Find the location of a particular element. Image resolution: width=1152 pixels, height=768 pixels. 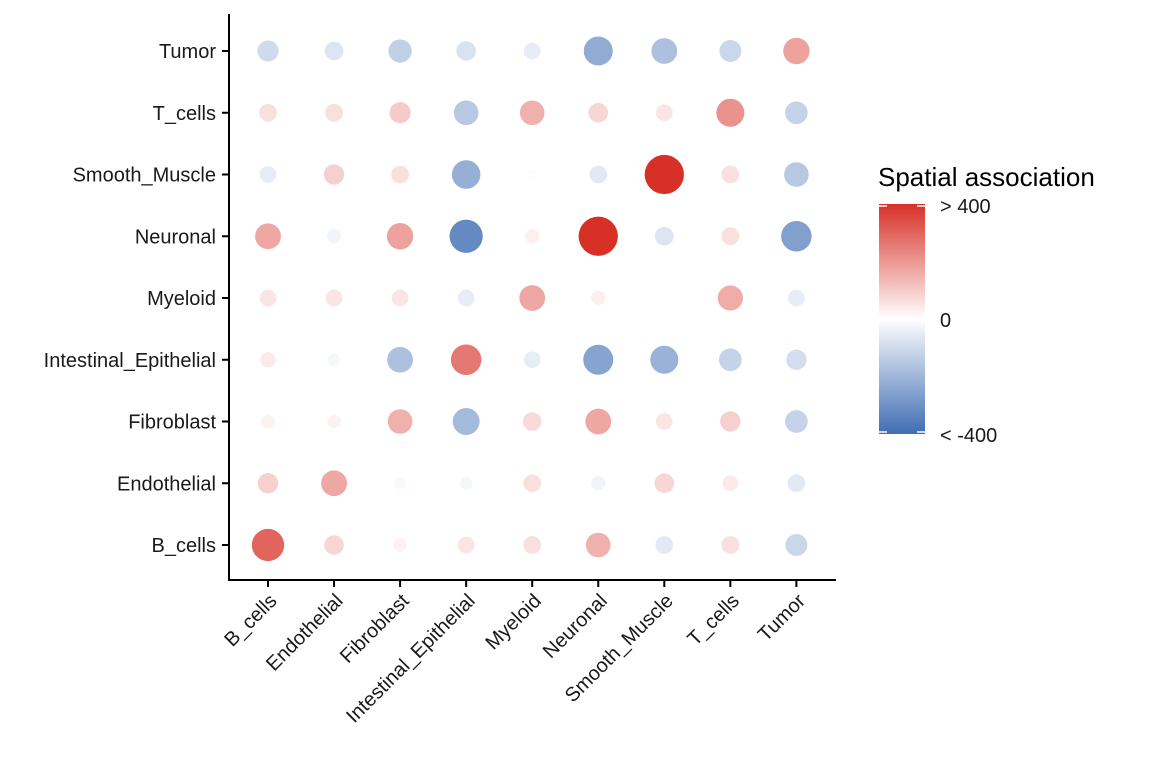

bubble-Endothelial-Neuronal is located at coordinates (598, 483).